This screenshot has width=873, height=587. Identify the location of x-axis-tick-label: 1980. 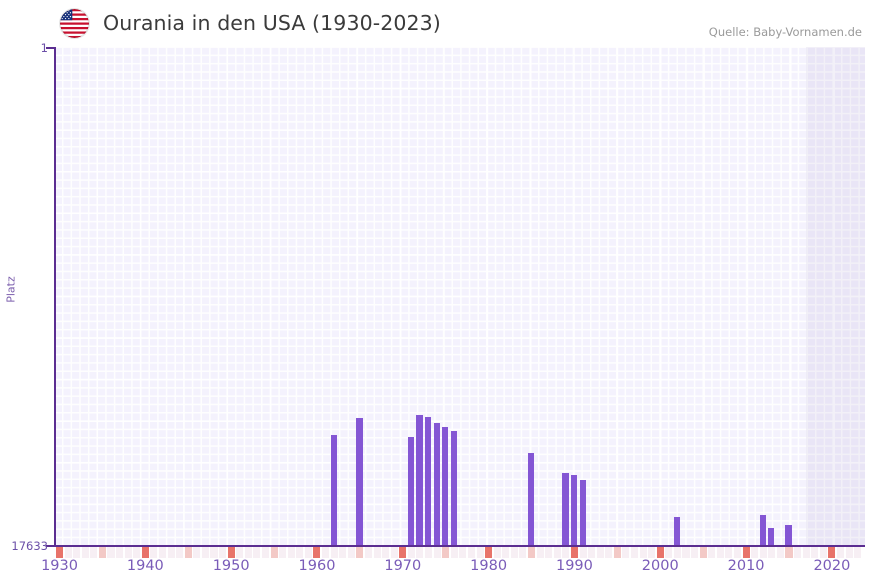
(489, 566).